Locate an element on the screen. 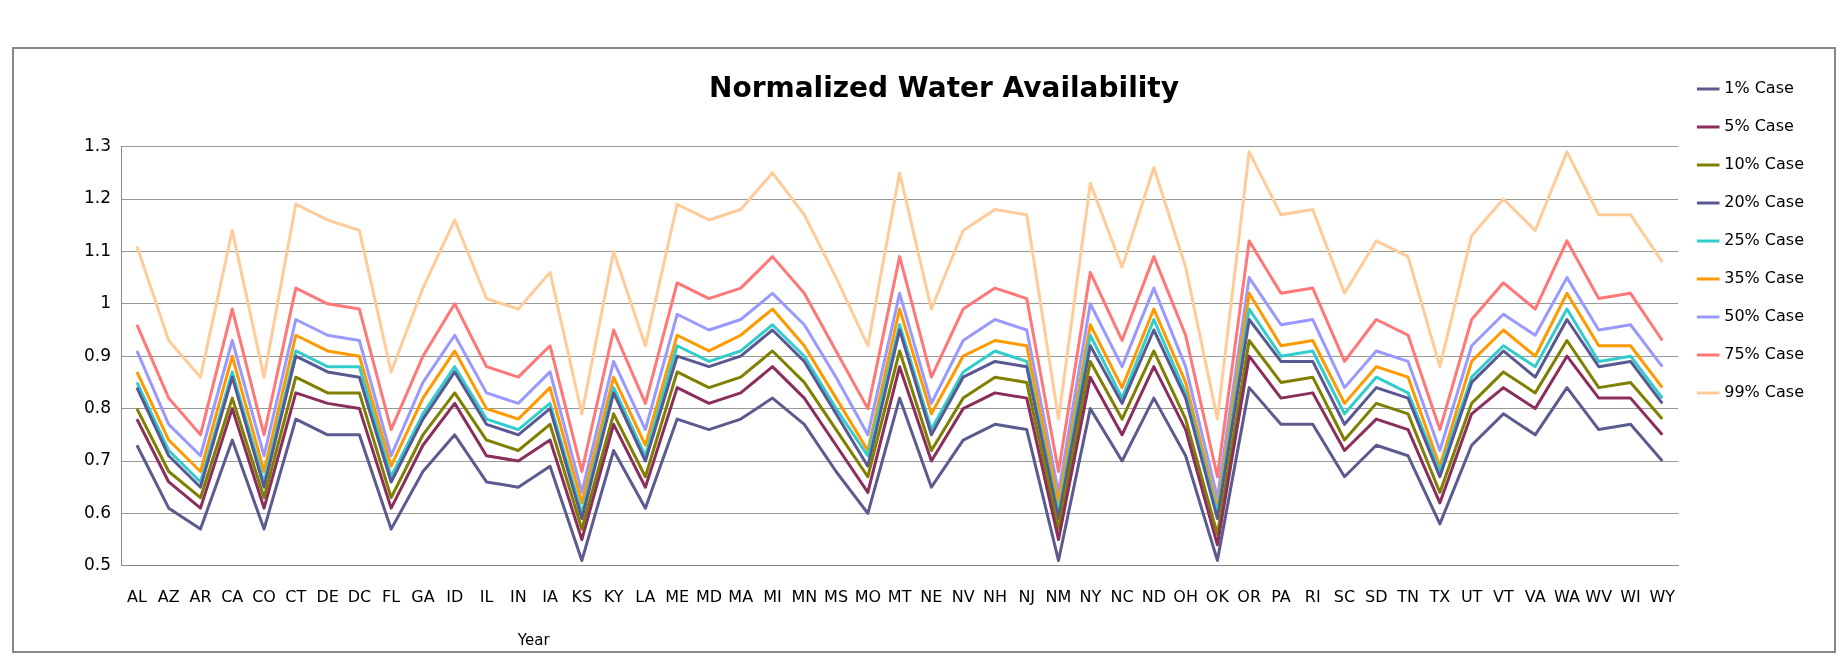 Image resolution: width=1845 pixels, height=662 pixels. x-tick-label: MD is located at coordinates (709, 596).